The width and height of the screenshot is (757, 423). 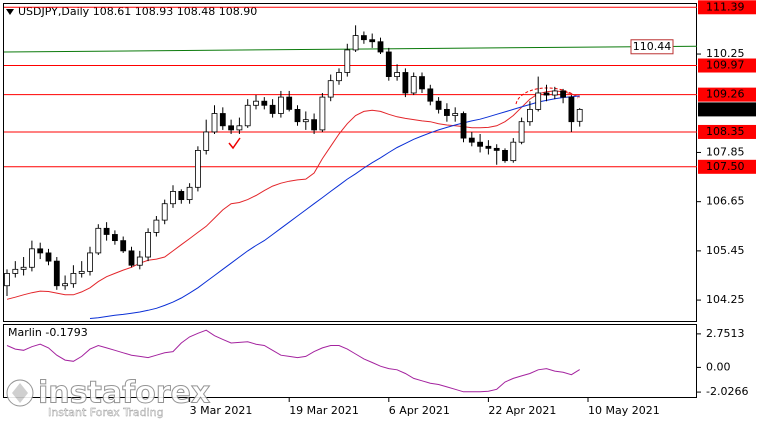 I want to click on header-close: 108.90, so click(x=238, y=11).